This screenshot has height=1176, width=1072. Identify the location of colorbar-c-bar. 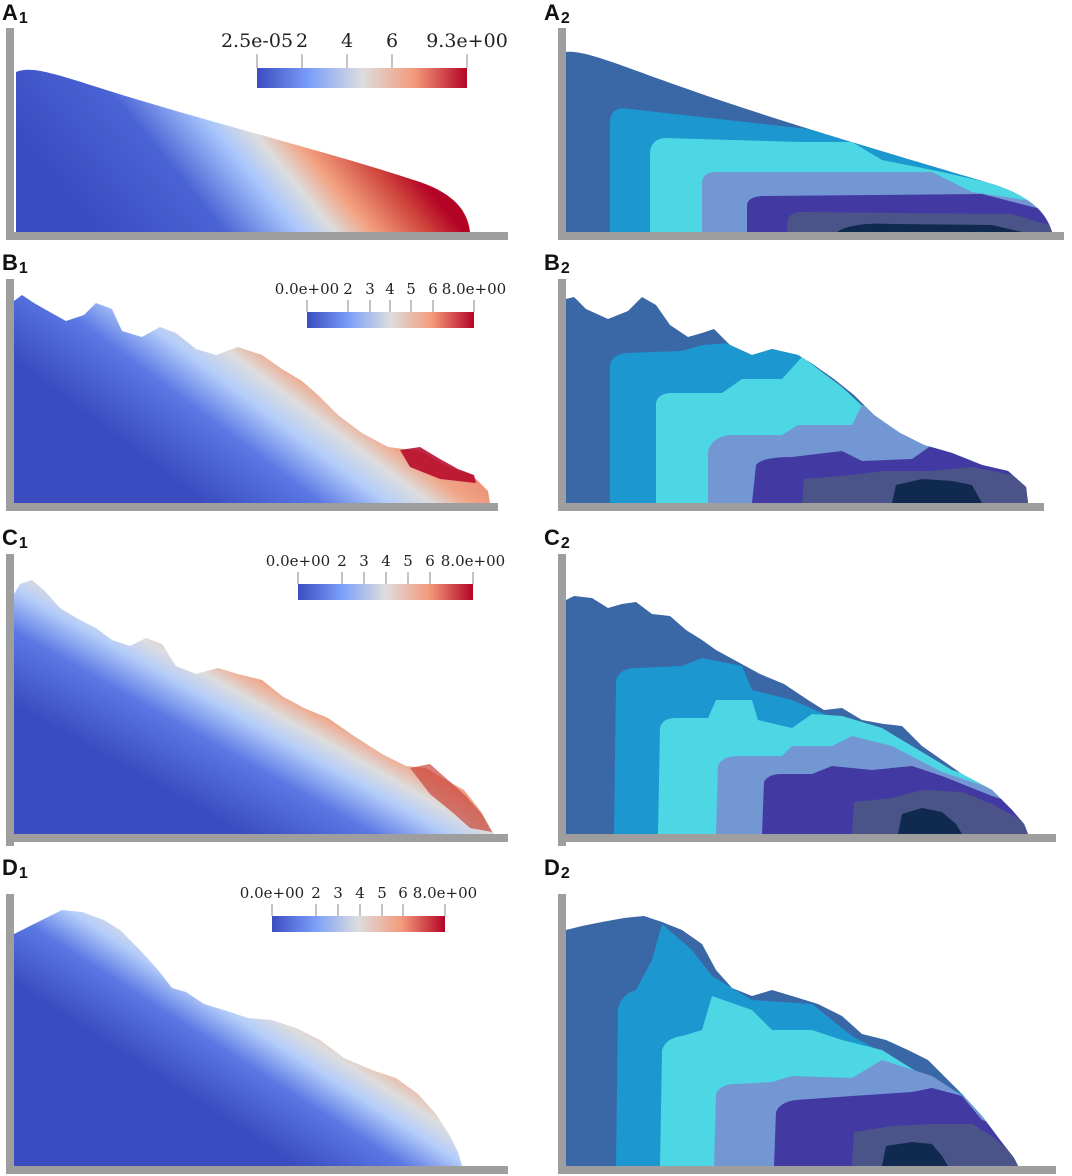
(385, 586).